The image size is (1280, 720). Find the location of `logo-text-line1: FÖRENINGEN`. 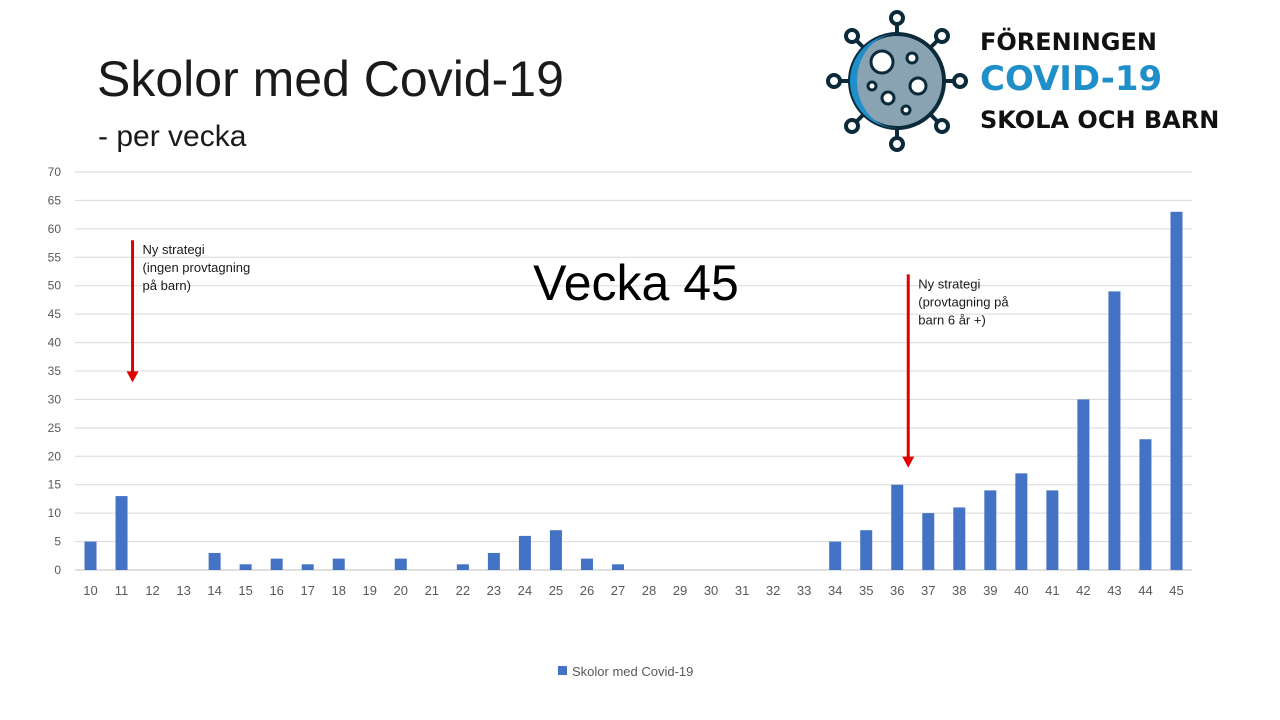

logo-text-line1: FÖRENINGEN is located at coordinates (1068, 42).